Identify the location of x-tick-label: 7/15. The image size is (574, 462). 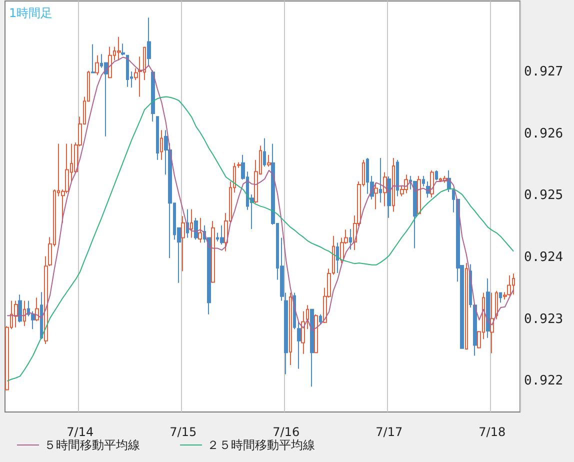
(183, 432).